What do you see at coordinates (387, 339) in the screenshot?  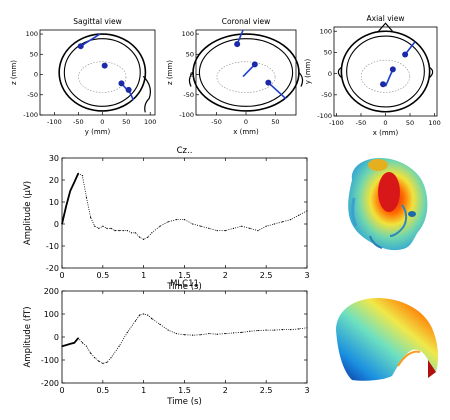 I see `meg-sensor-topography` at bounding box center [387, 339].